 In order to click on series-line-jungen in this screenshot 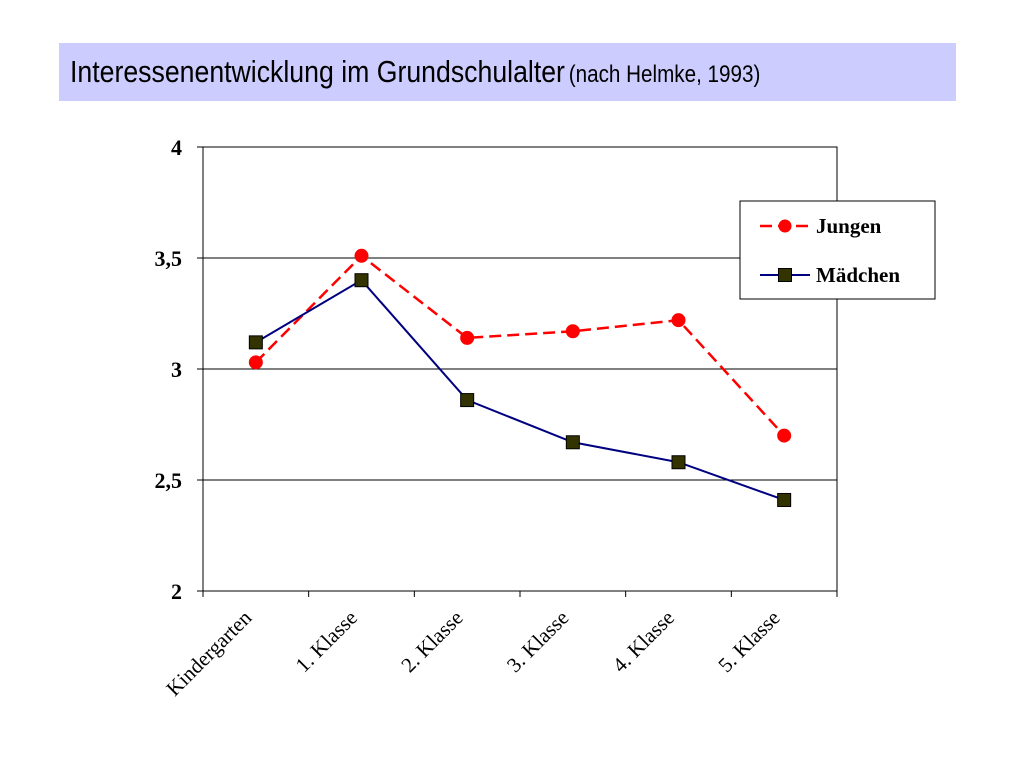, I will do `click(520, 345)`.